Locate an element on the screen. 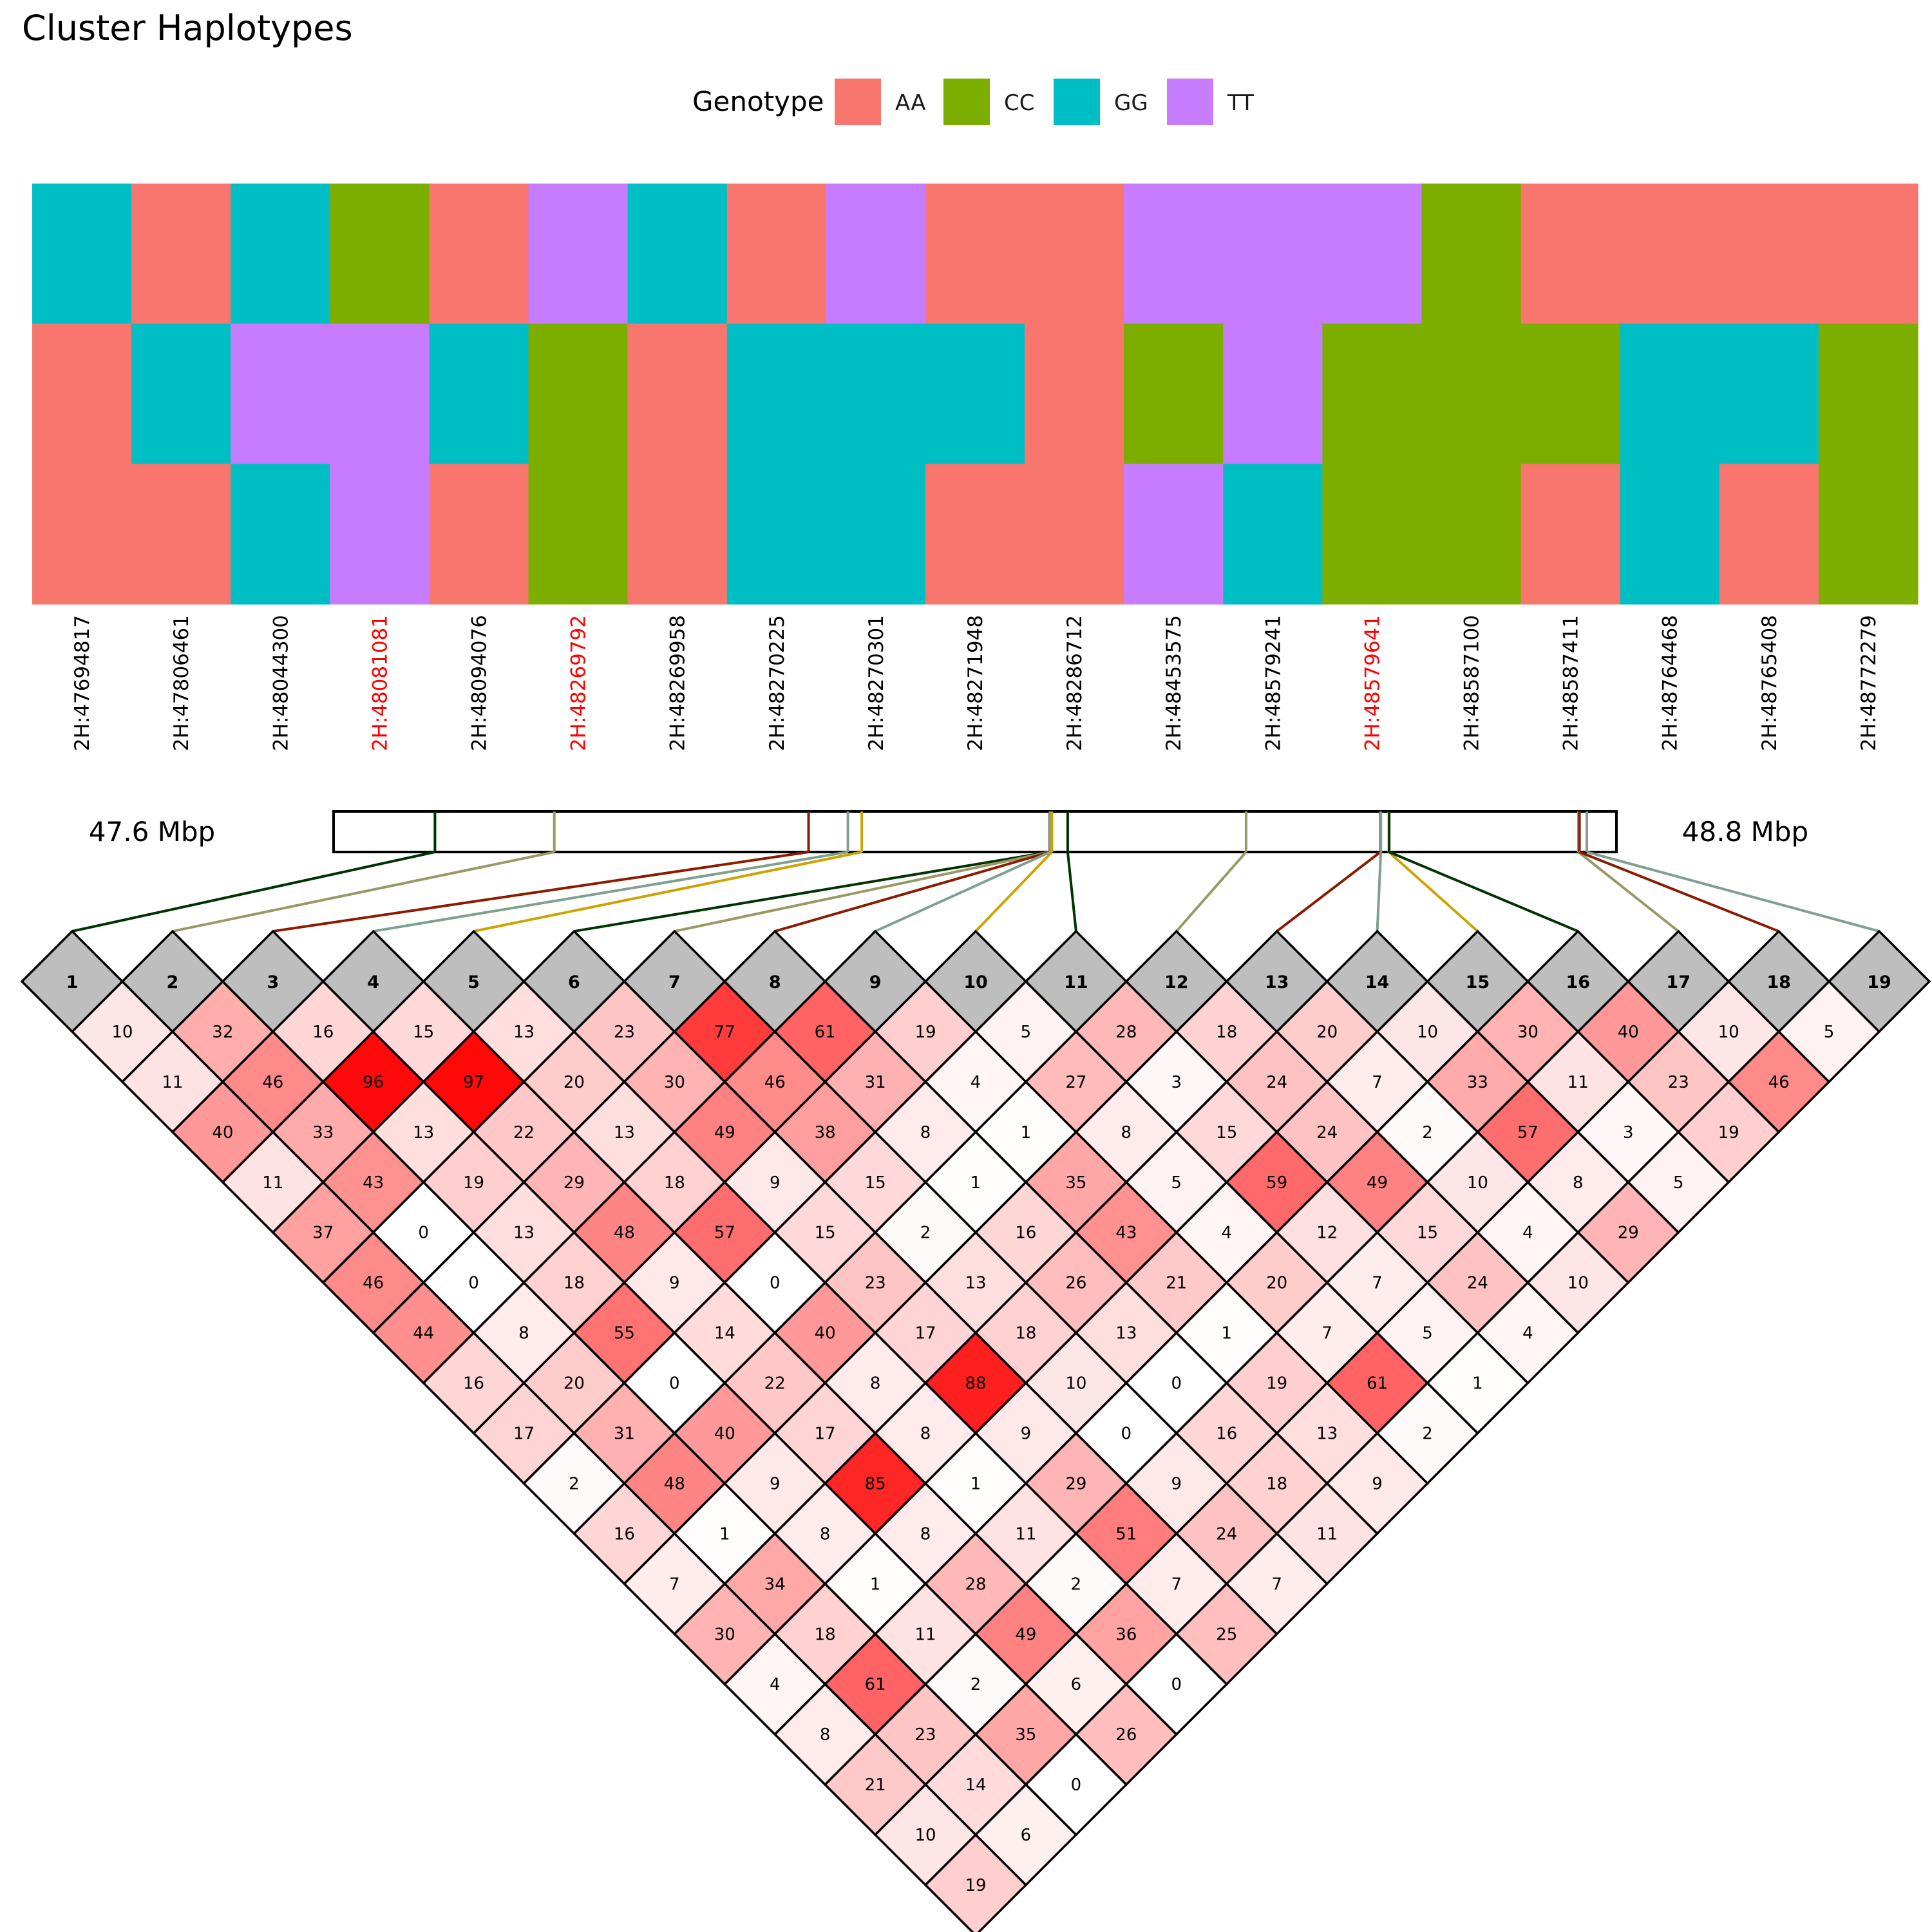 This screenshot has width=1932, height=1932. marker-index-label: 10 is located at coordinates (975, 982).